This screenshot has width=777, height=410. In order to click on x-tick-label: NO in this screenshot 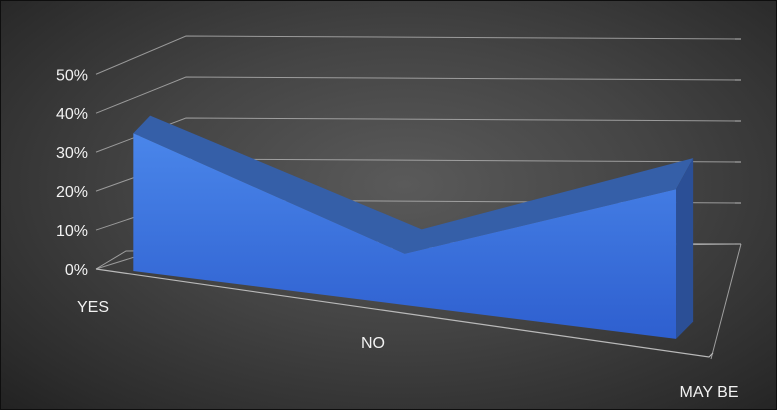, I will do `click(373, 343)`.